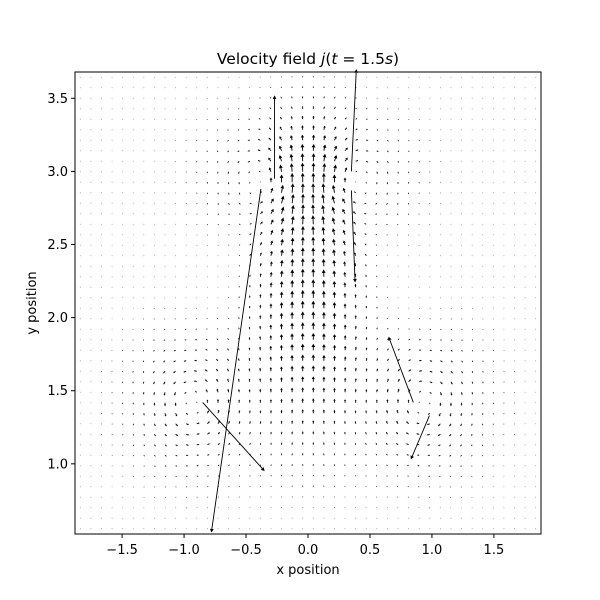 This screenshot has width=600, height=600. I want to click on x-tick-label: 0.0, so click(308, 550).